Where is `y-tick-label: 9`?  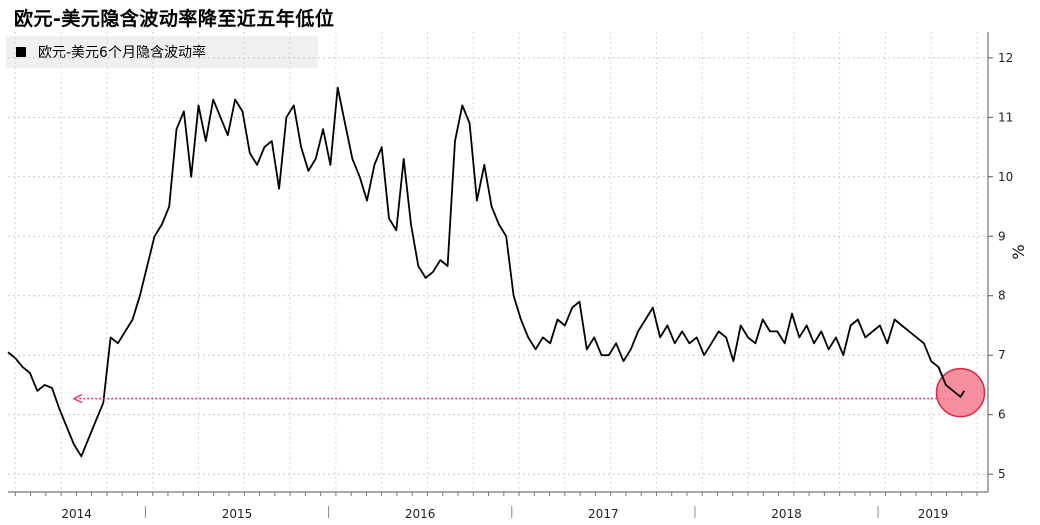
y-tick-label: 9 is located at coordinates (1002, 236).